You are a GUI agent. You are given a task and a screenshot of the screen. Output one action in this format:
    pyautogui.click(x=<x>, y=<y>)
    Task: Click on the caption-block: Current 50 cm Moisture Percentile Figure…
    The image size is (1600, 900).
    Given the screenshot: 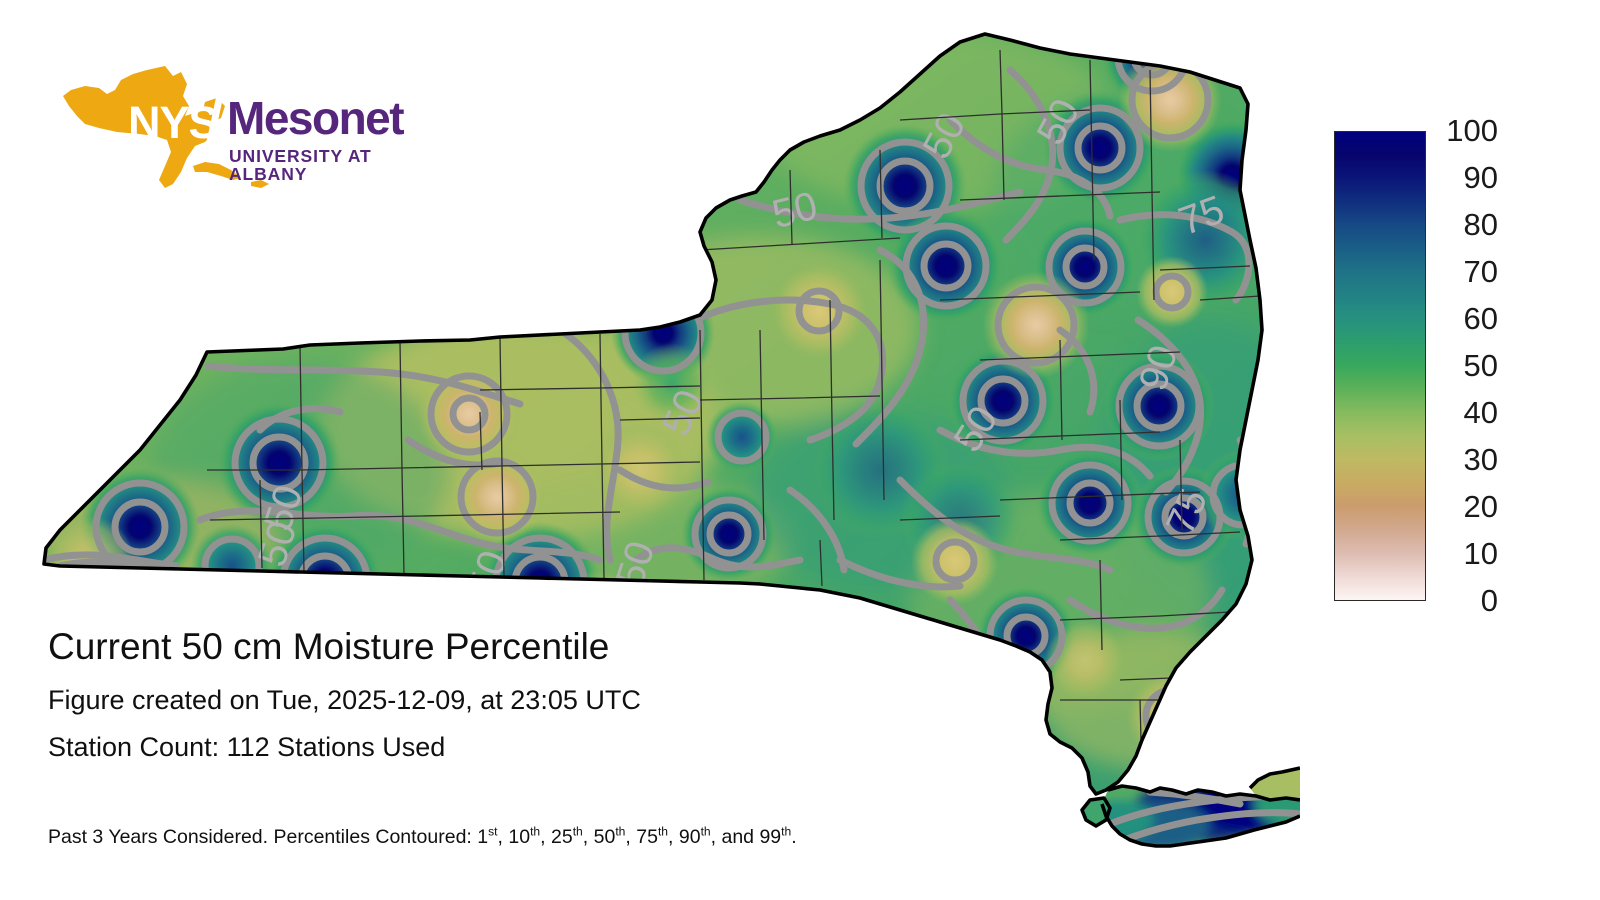 What is the action you would take?
    pyautogui.click(x=538, y=704)
    